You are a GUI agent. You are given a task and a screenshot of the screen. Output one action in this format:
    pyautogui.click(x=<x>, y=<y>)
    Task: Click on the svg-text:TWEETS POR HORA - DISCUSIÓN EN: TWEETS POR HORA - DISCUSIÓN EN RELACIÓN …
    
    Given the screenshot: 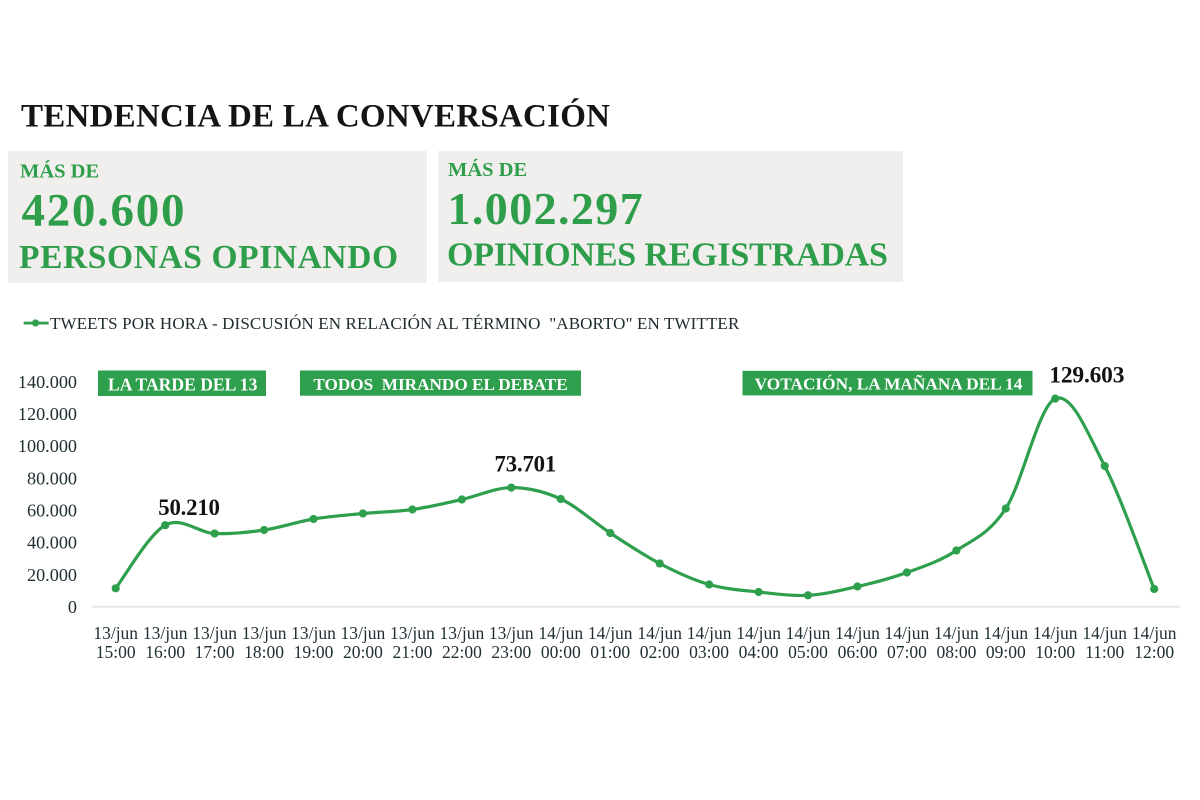 What is the action you would take?
    pyautogui.click(x=395, y=323)
    